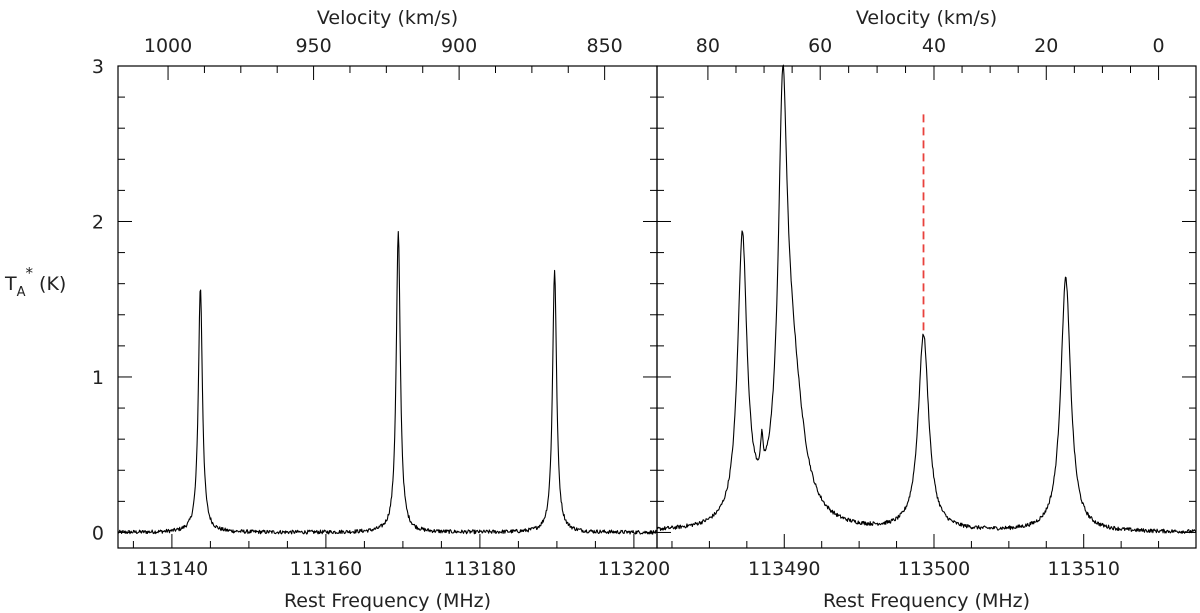  I want to click on top-tick-label: 20, so click(1046, 46).